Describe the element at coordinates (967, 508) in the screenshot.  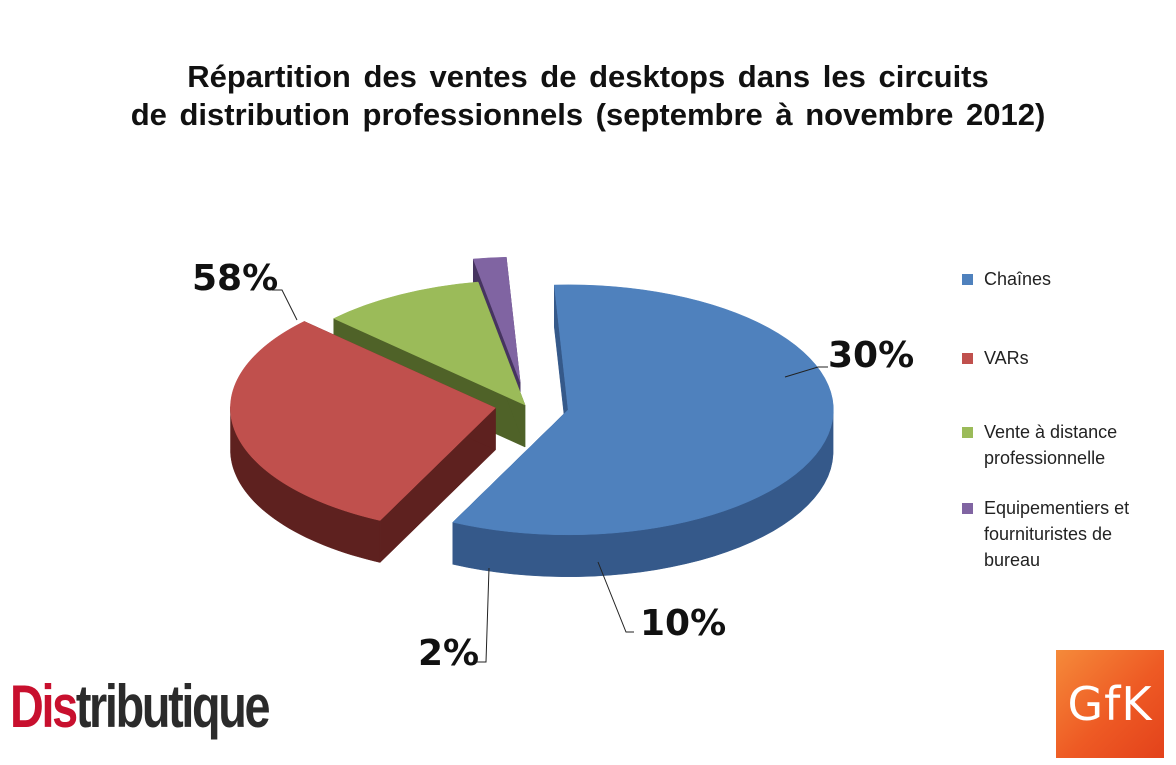
I see `legend-swatch-equipementiers` at that location.